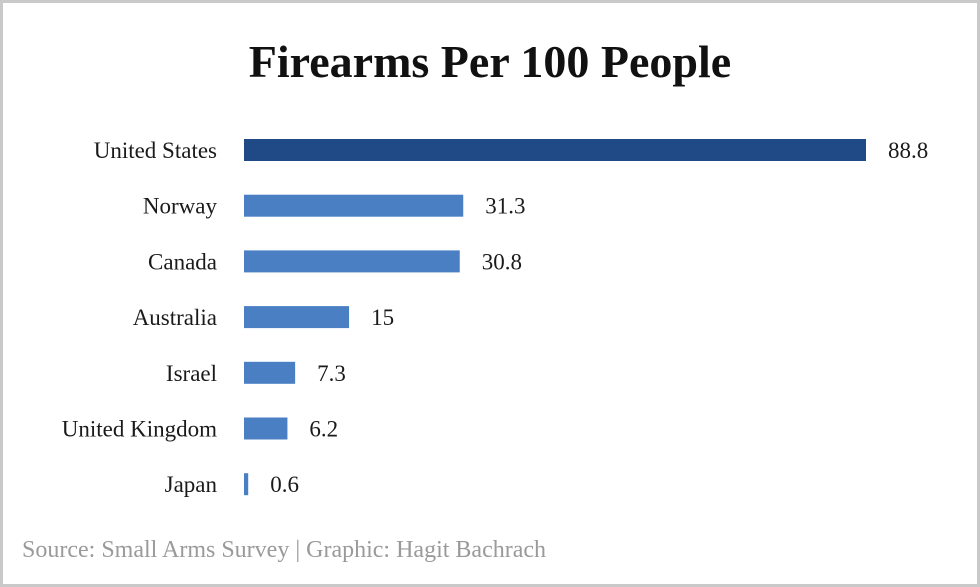  Describe the element at coordinates (323, 429) in the screenshot. I see `value-label: 6.2` at that location.